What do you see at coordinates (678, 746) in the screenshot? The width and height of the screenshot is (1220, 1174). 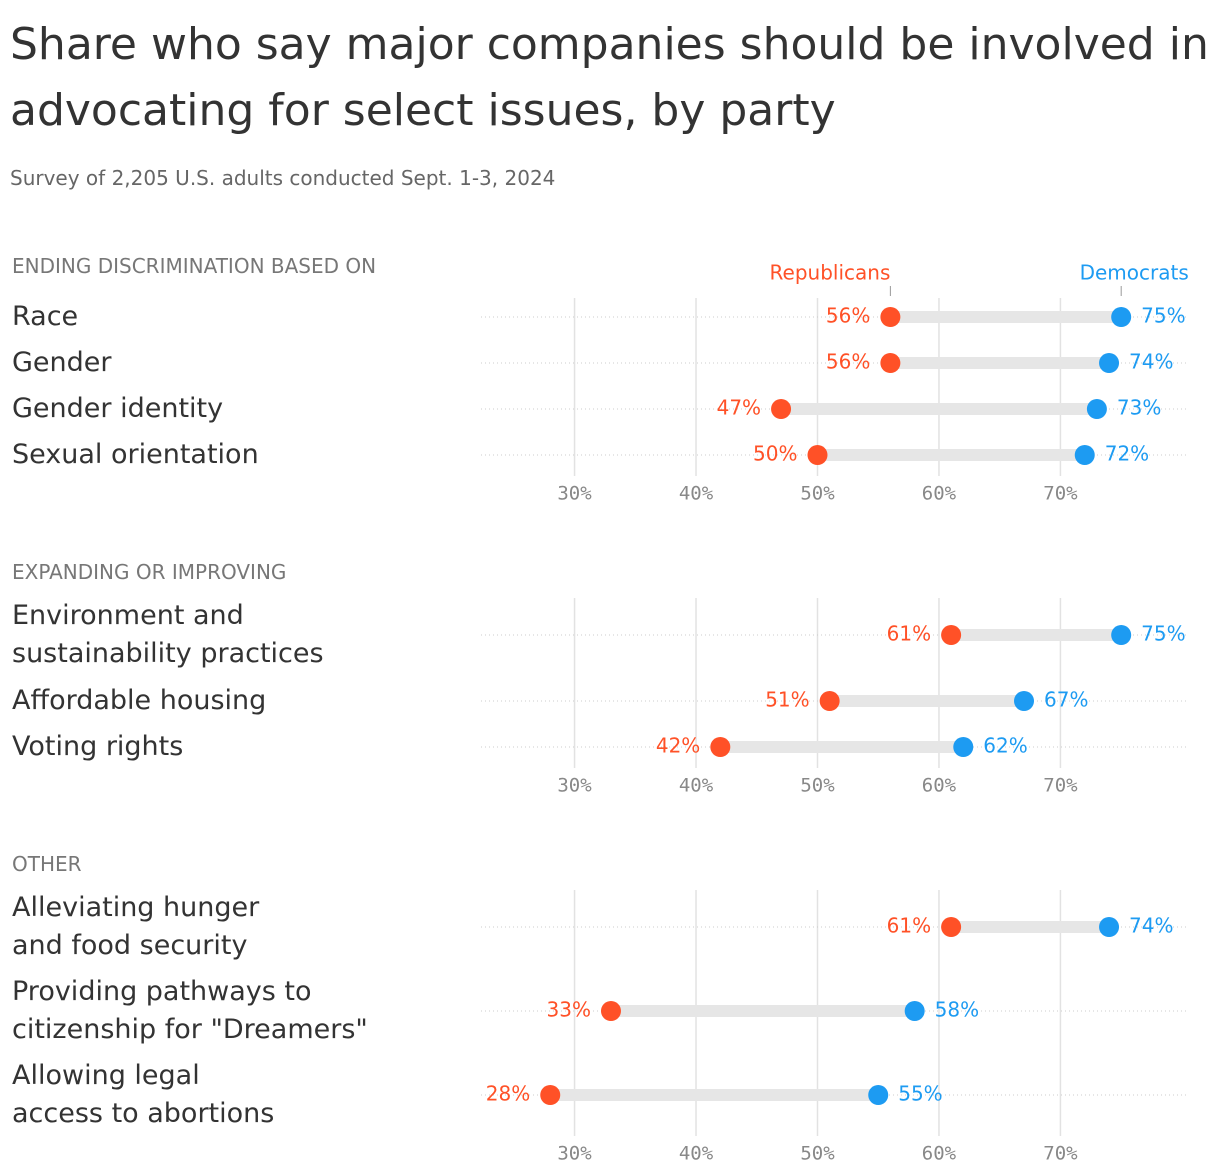 I see `value-label: 42%` at bounding box center [678, 746].